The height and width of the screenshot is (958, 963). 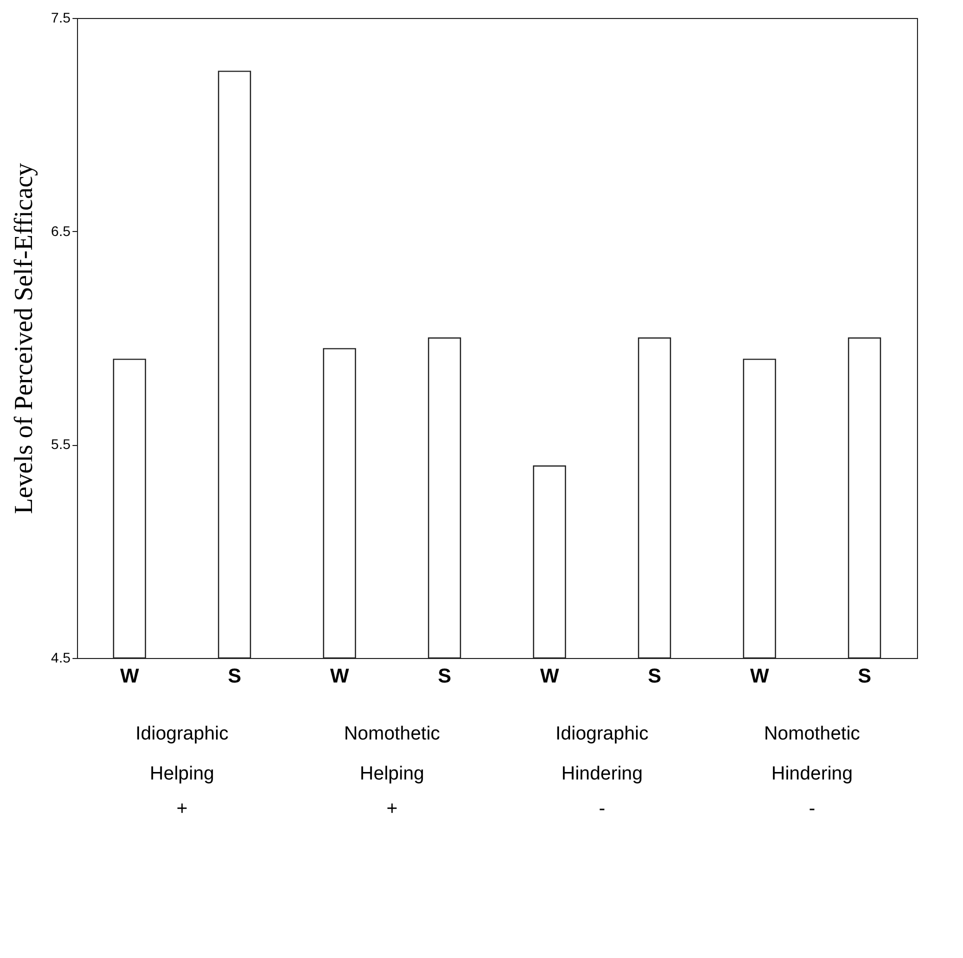 I want to click on text: Idiographic Hindering, so click(x=602, y=754).